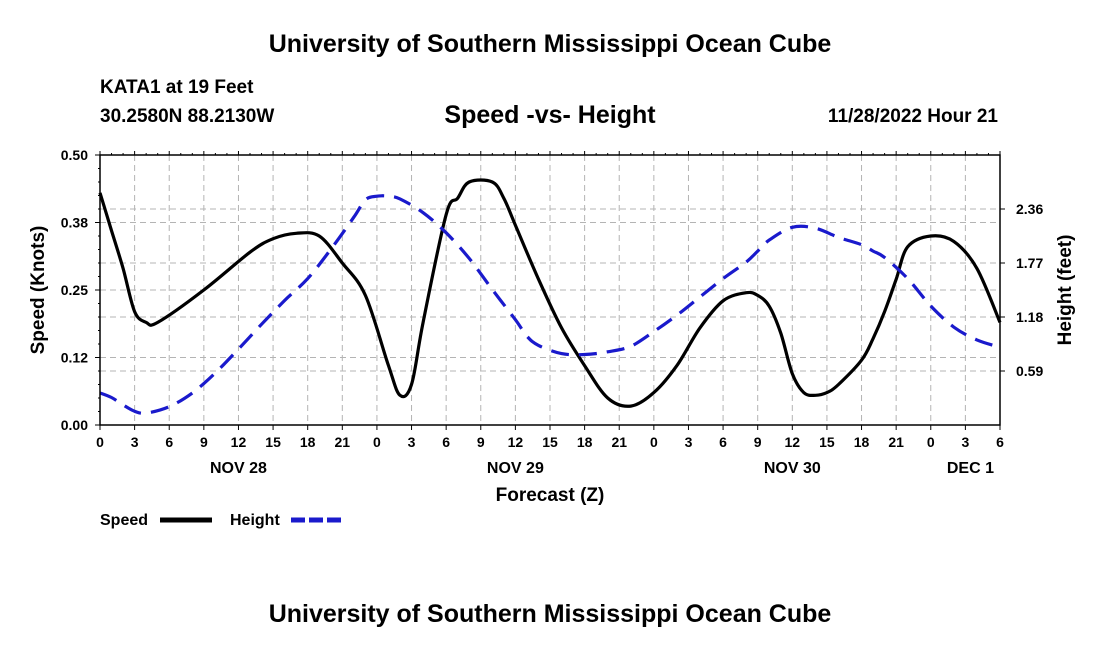 This screenshot has height=650, width=1100. I want to click on day-label: DEC 1, so click(970, 468).